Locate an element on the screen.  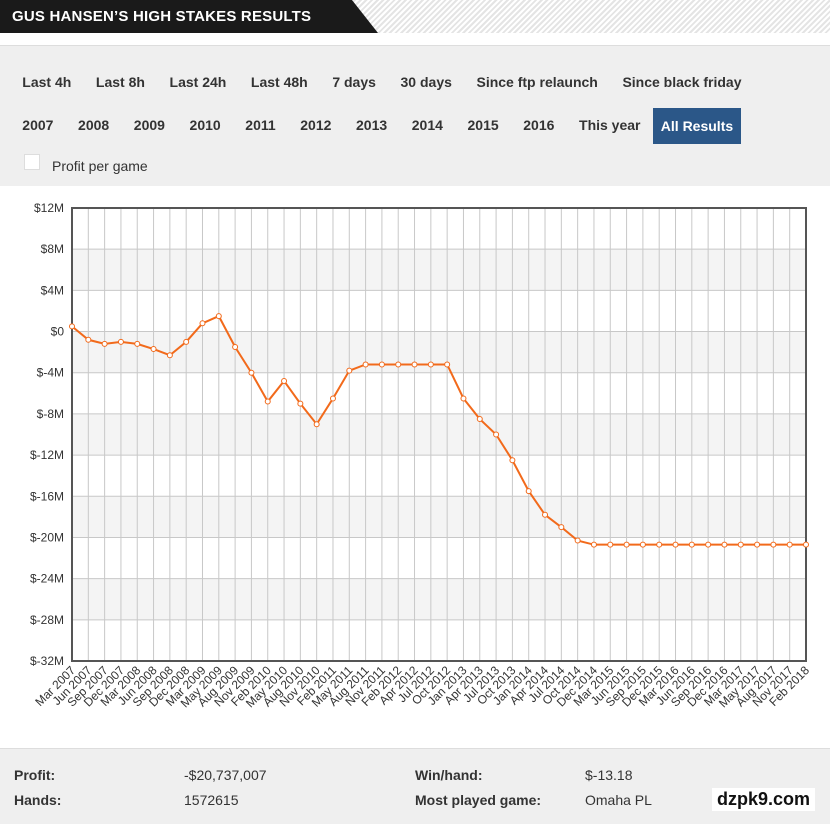
stat-label: Most played game: is located at coordinates (478, 800).